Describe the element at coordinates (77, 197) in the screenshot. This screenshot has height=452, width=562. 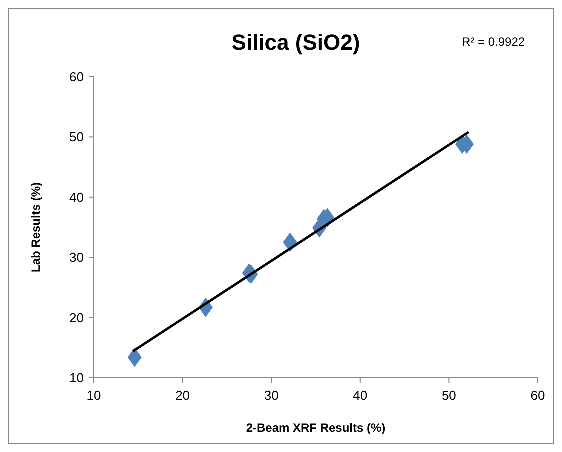
I see `y-tick-label: 40` at that location.